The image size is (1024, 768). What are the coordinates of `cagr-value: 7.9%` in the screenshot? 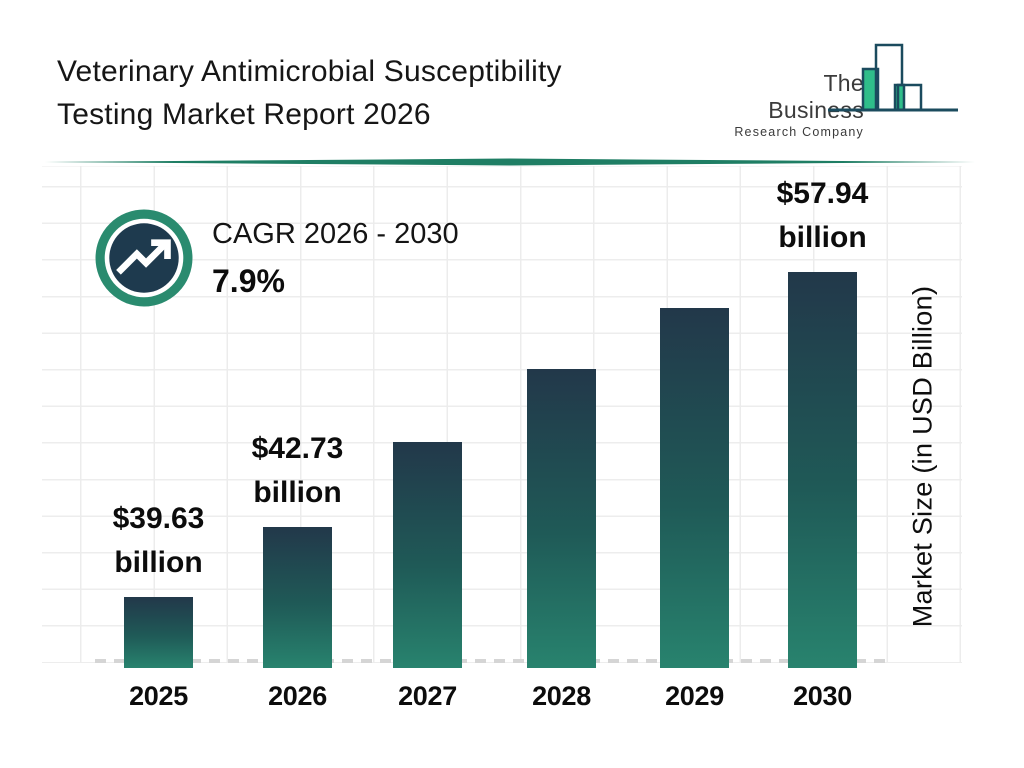 It's located at (248, 281).